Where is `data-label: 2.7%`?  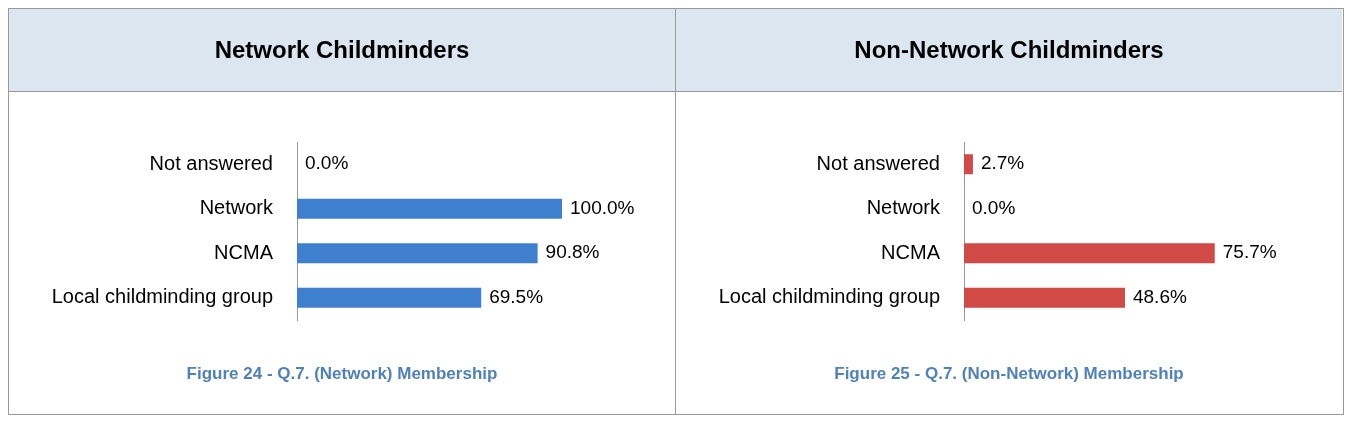 data-label: 2.7% is located at coordinates (1002, 163).